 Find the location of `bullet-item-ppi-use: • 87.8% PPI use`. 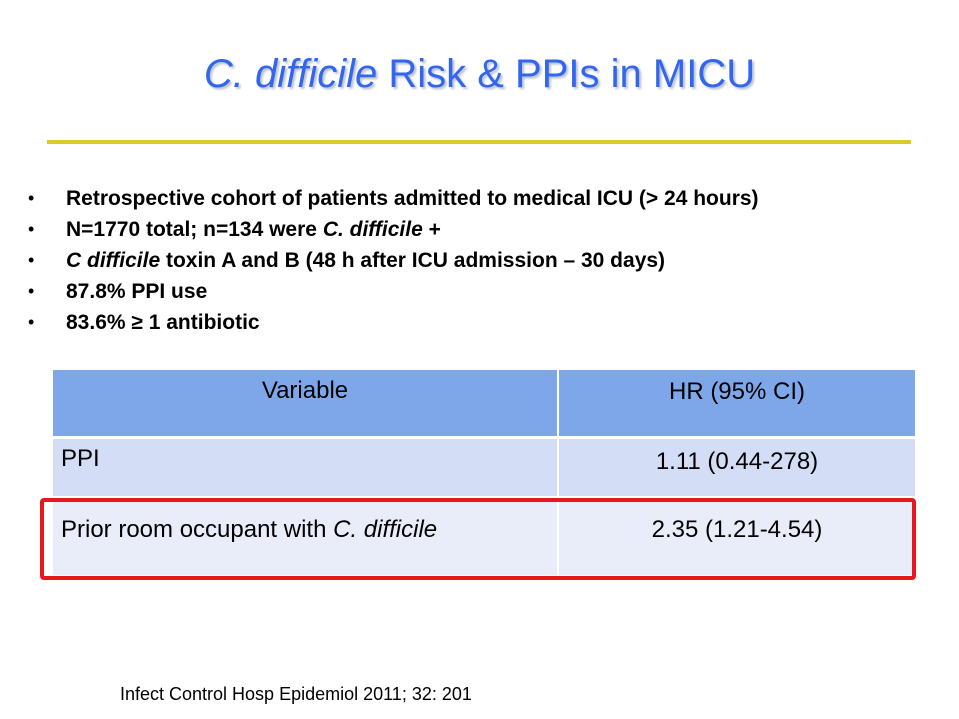

bullet-item-ppi-use: • 87.8% PPI use is located at coordinates (484, 291).